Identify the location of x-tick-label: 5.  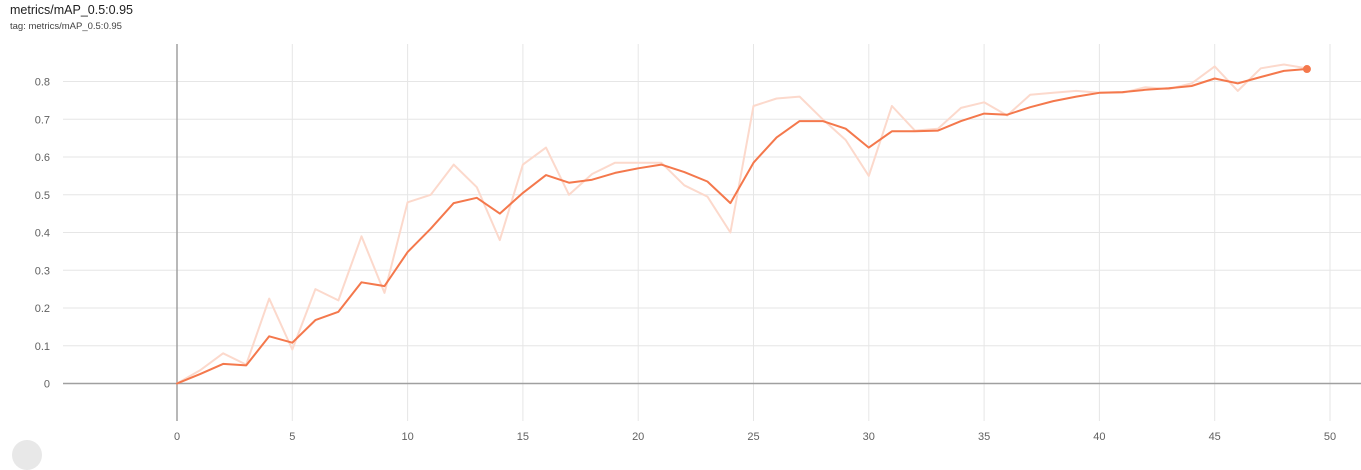
(292, 437).